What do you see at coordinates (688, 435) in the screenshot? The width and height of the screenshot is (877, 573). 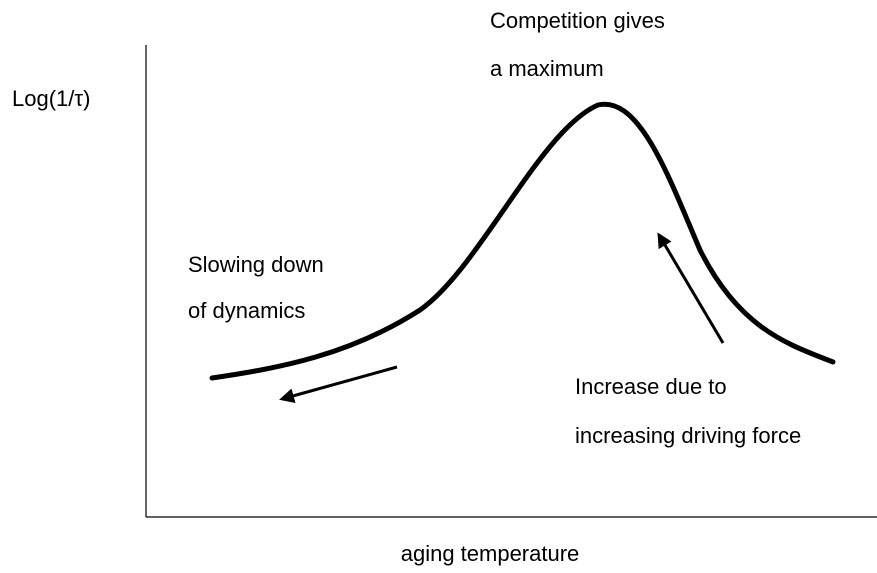 I see `annotation: increasing driving force` at bounding box center [688, 435].